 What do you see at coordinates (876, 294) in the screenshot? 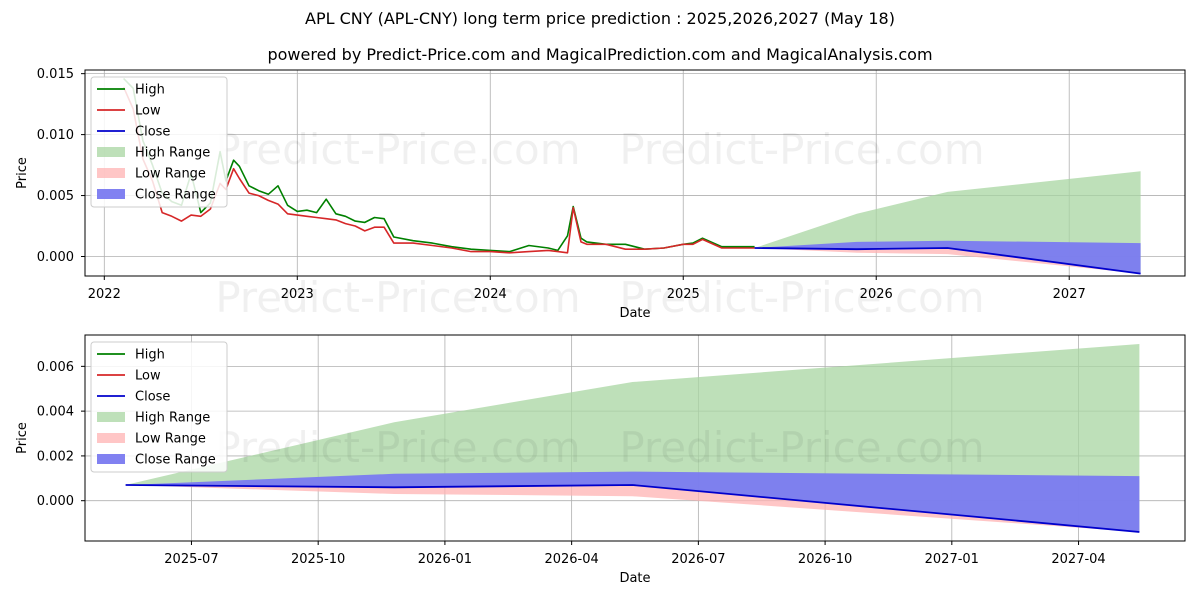
I see `x-tick-label: 2026` at bounding box center [876, 294].